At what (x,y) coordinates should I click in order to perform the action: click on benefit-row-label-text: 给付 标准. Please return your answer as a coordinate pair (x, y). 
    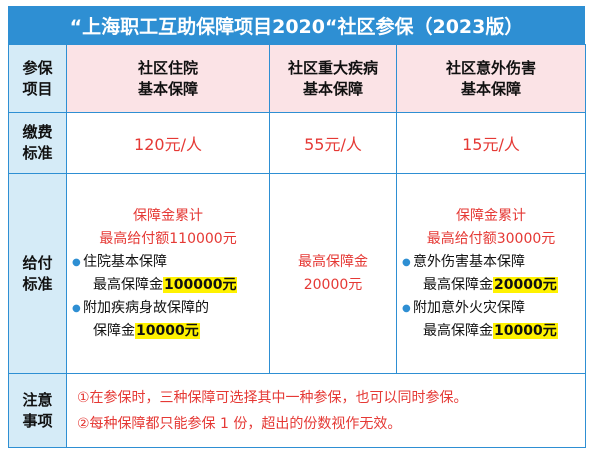
    Looking at the image, I should click on (37, 273).